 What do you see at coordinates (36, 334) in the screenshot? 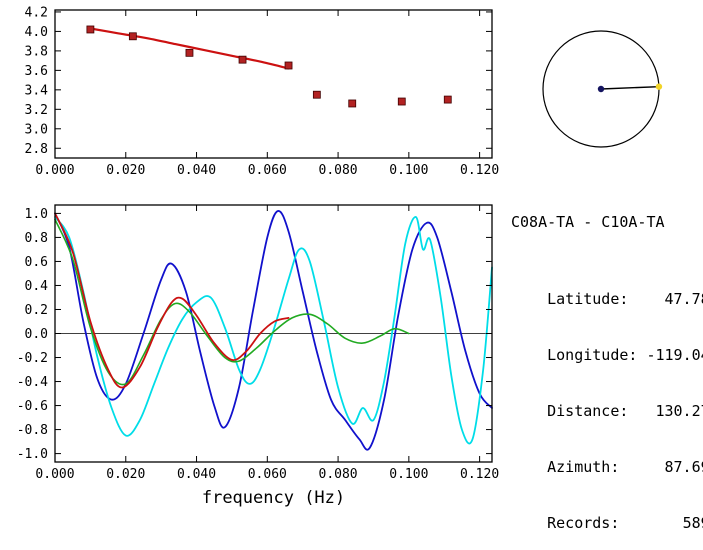
I see `waveforms-ytick-label: 0.0` at bounding box center [36, 334].